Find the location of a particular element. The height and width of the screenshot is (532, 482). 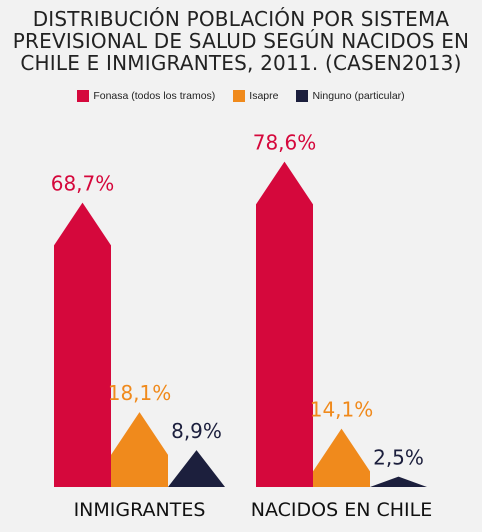

category-label-inmigrantes: INMIGRANTES is located at coordinates (140, 510).